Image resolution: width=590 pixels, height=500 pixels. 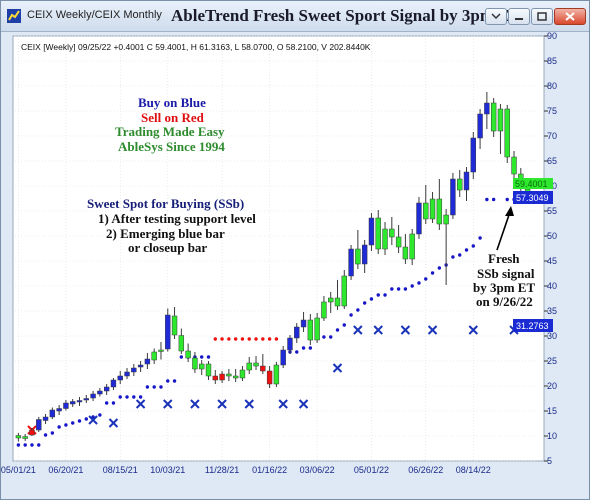 I want to click on y-tick-label: 75, so click(x=552, y=111).